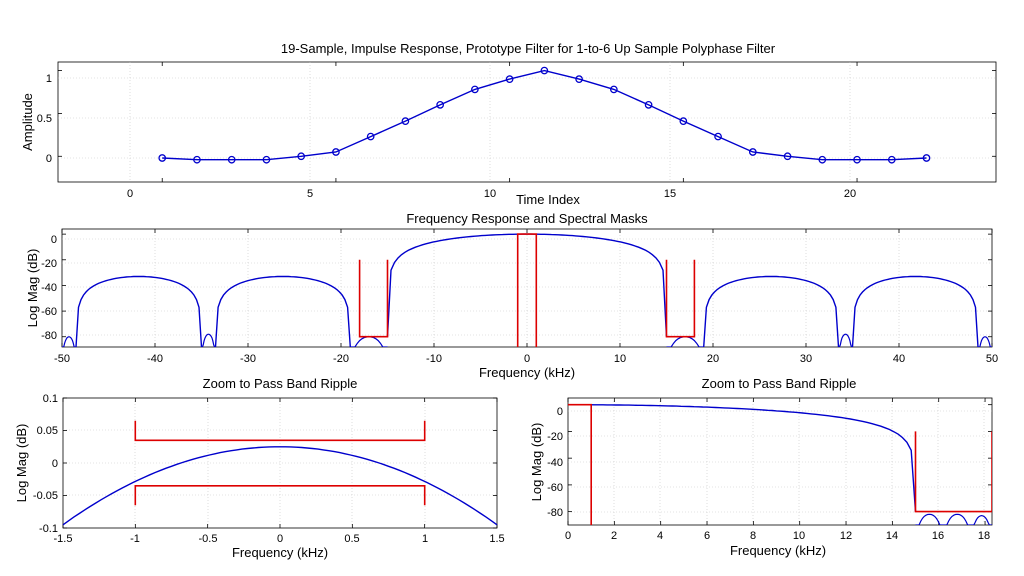 The image size is (1024, 576). What do you see at coordinates (135, 539) in the screenshot?
I see `x-tick-label: -1` at bounding box center [135, 539].